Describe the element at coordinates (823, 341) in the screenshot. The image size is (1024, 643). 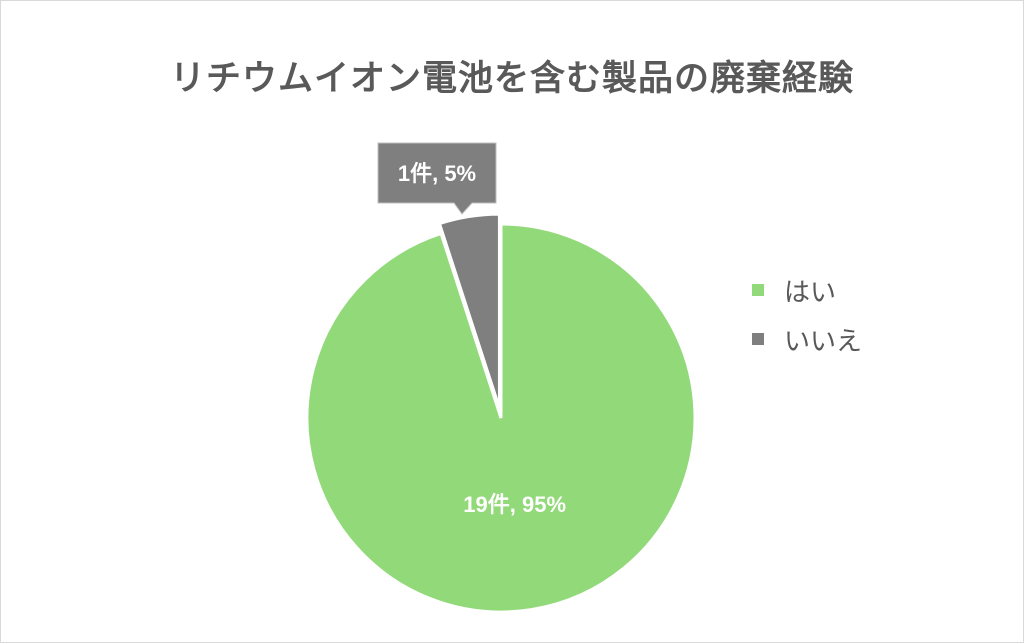
I see `legend-label-no: いいえ` at that location.